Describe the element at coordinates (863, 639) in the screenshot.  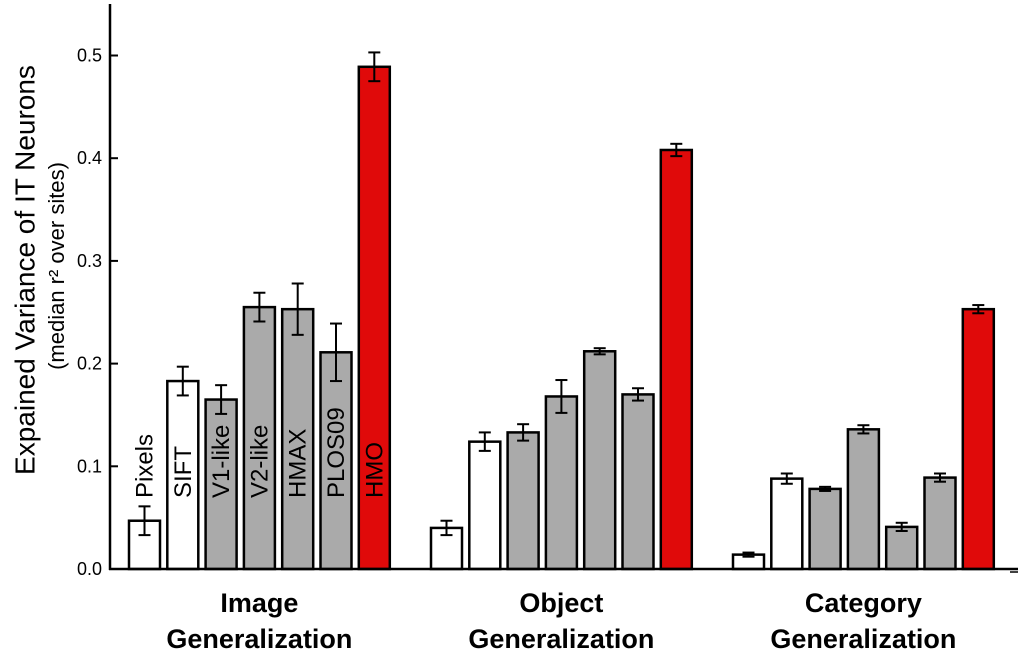
I see `group-label-2-line2: Generalization` at that location.